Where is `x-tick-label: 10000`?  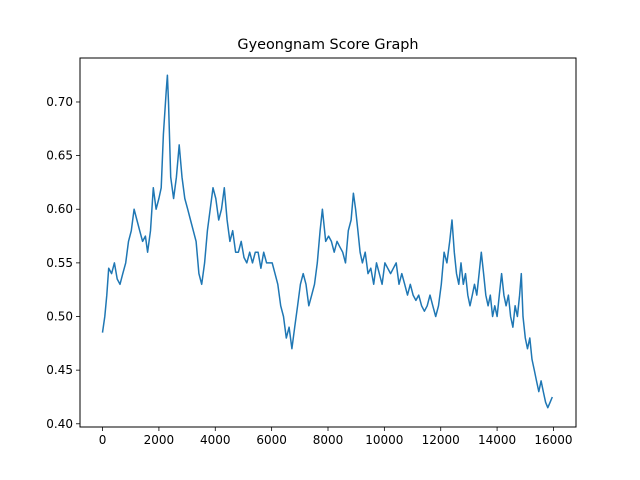 x-tick-label: 10000 is located at coordinates (384, 440).